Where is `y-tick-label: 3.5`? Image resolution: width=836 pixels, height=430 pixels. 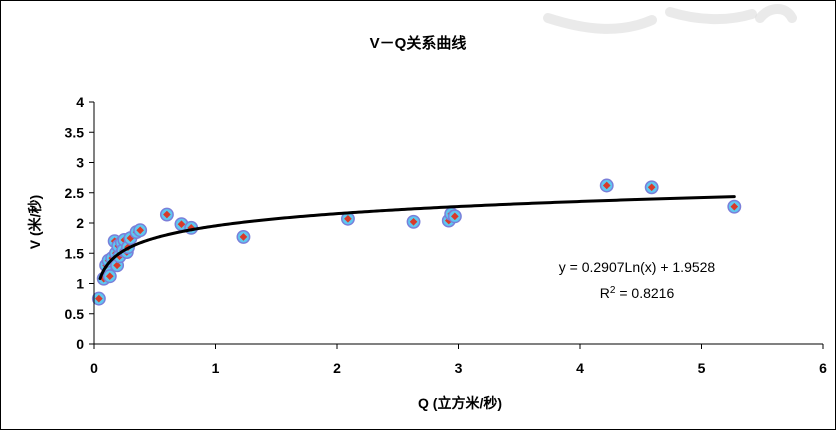 y-tick-label: 3.5 is located at coordinates (75, 132).